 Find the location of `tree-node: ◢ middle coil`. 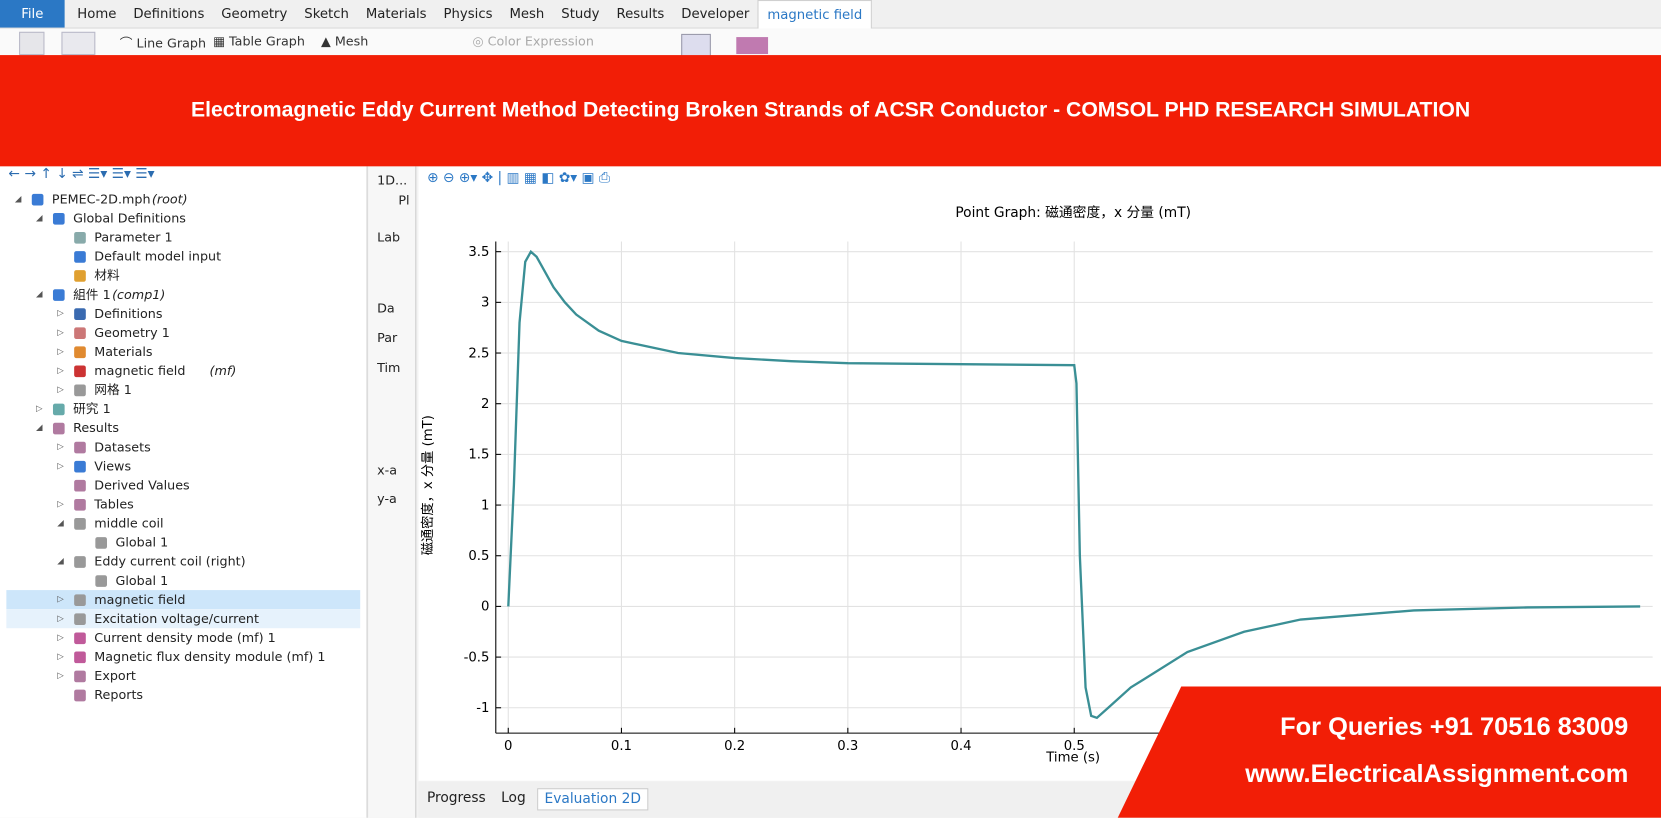

tree-node: ◢ middle coil is located at coordinates (183, 523).